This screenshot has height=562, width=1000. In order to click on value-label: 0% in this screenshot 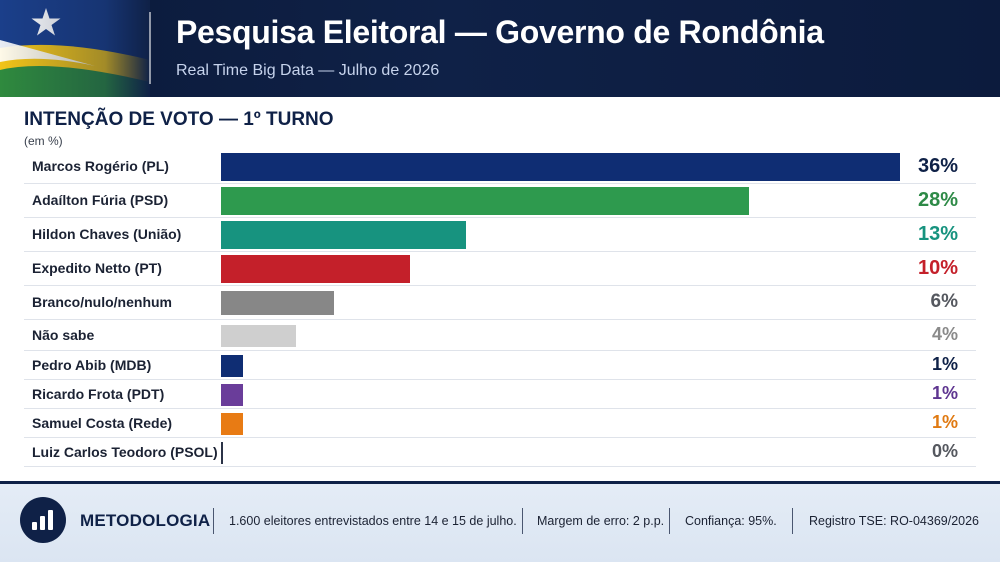, I will do `click(944, 451)`.